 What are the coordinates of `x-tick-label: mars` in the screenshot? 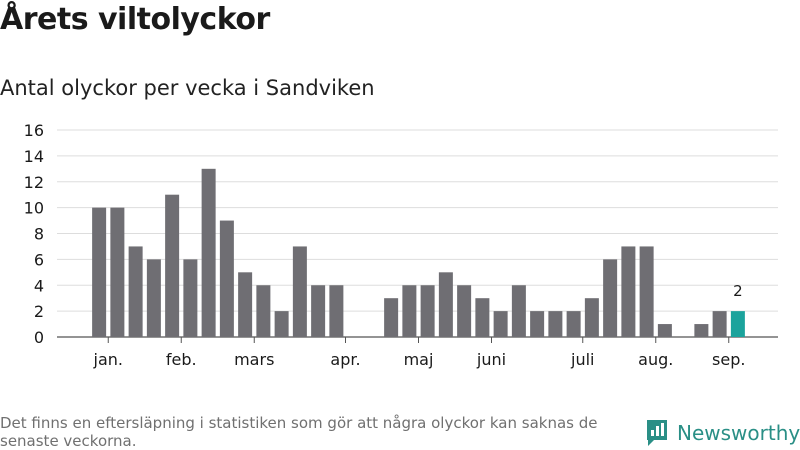 It's located at (254, 359).